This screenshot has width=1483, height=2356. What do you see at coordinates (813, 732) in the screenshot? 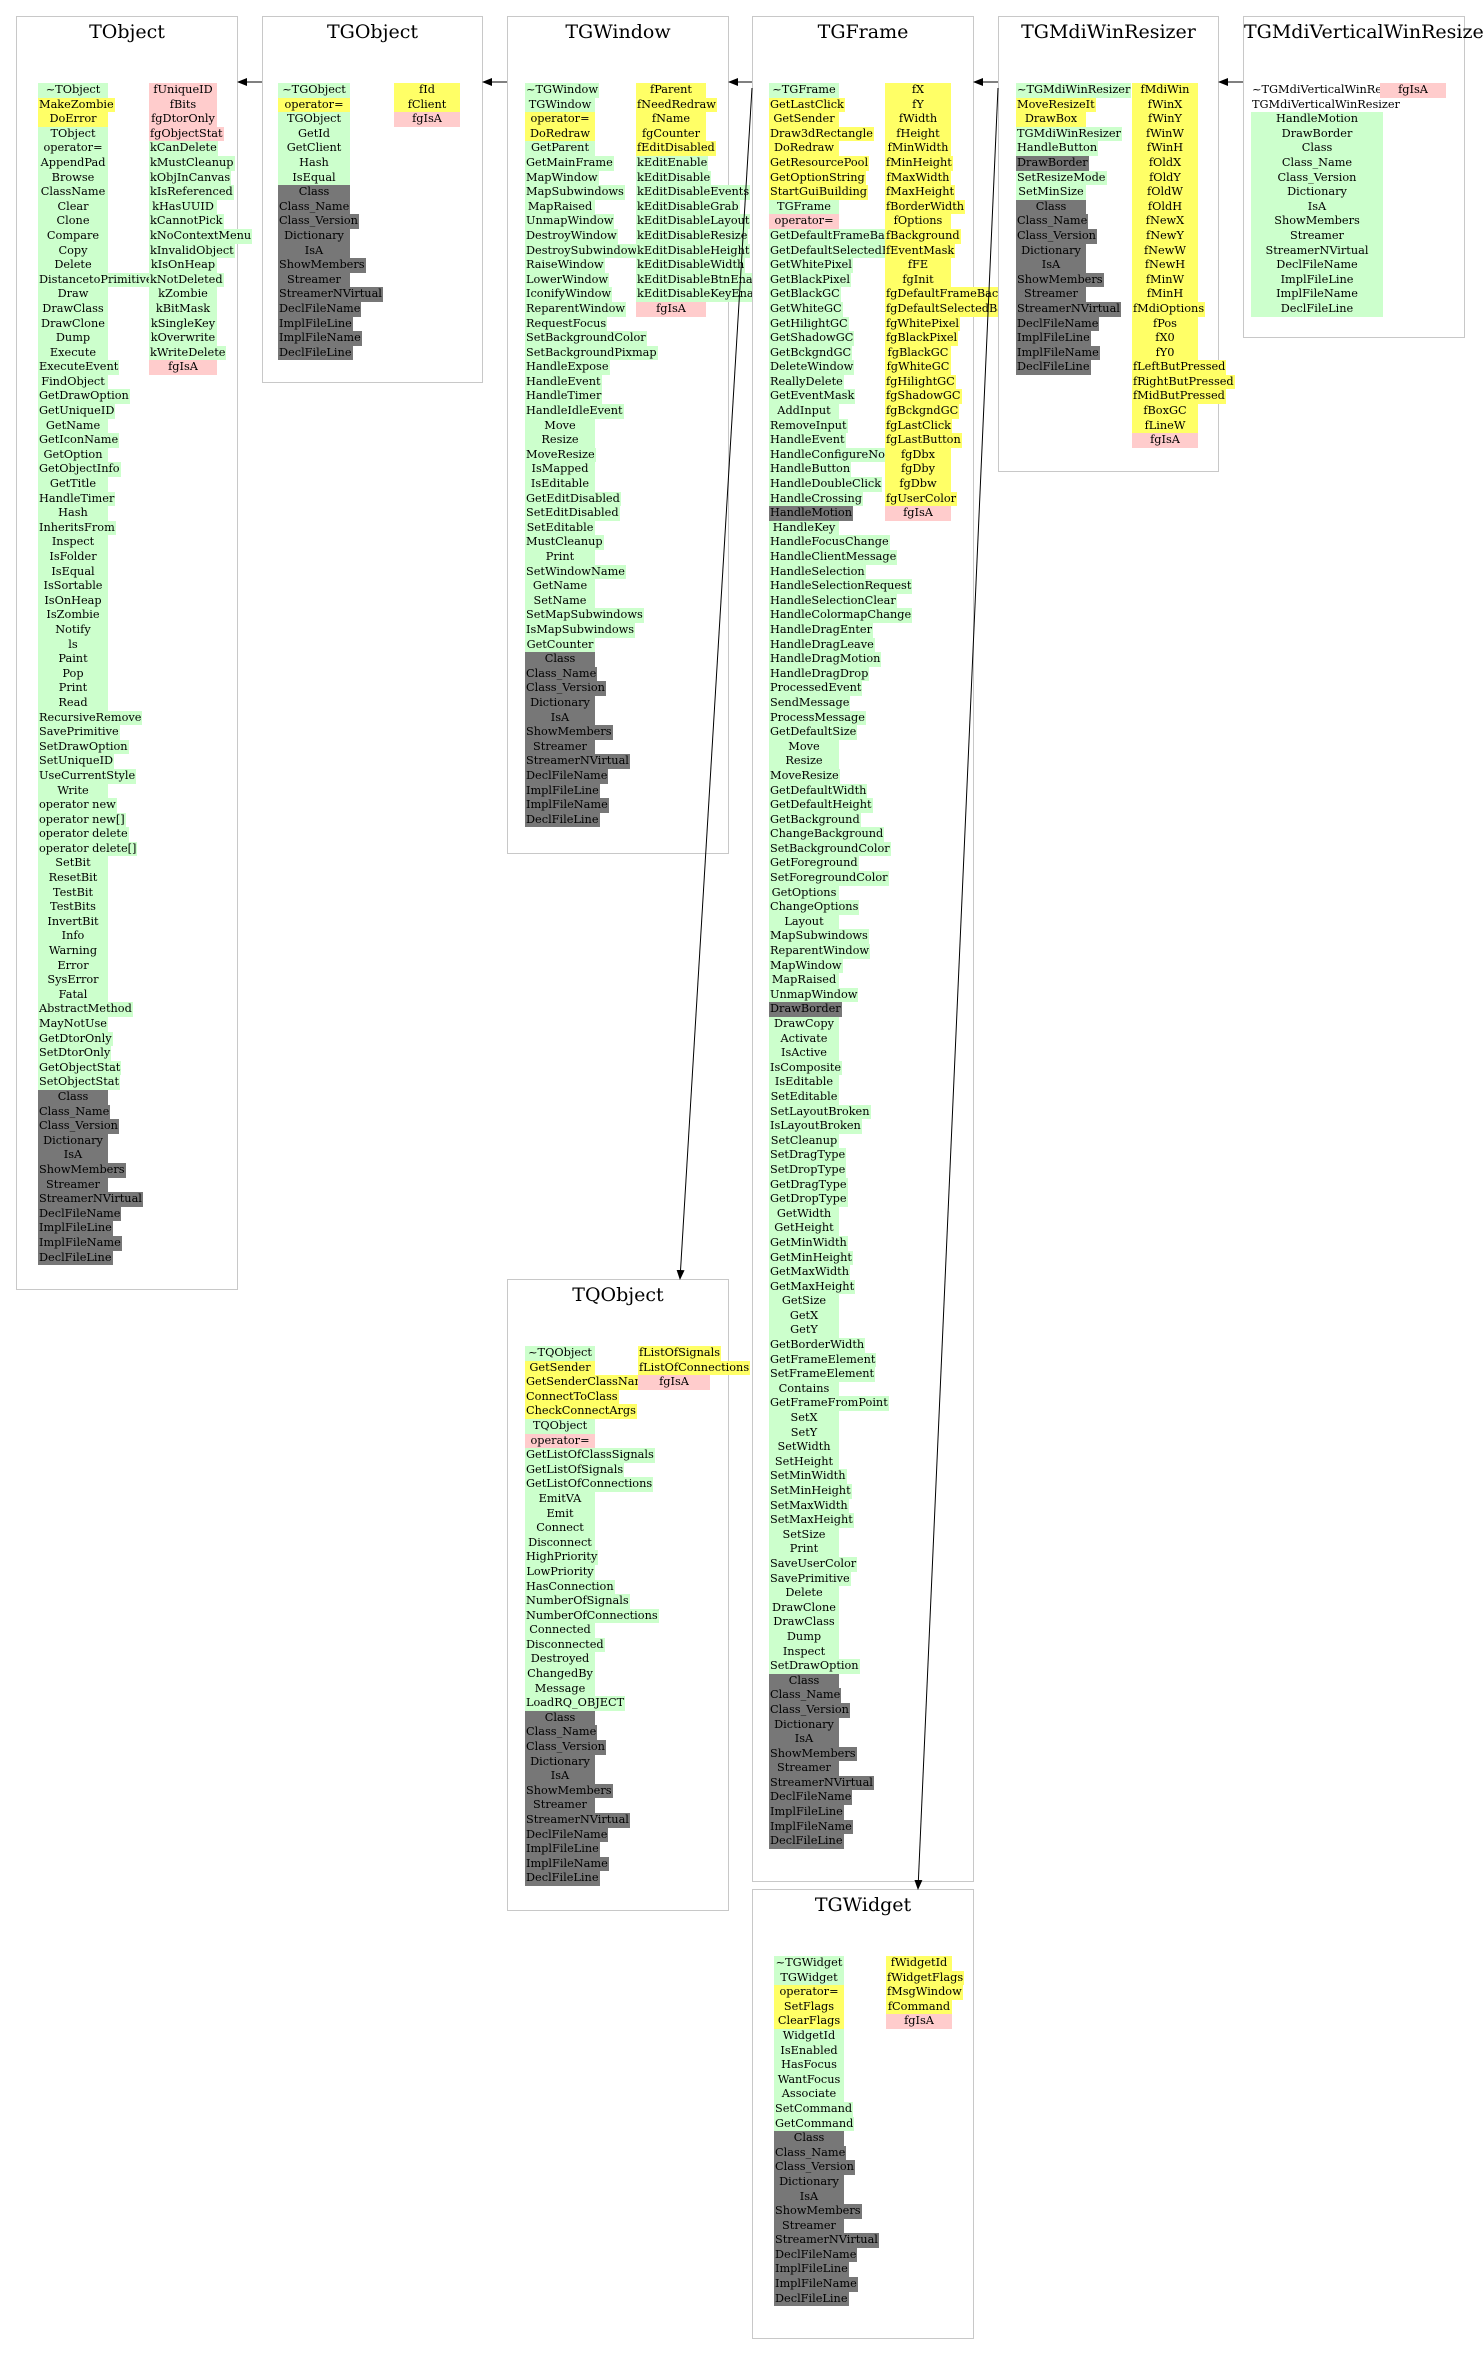
I see `method-name: GetDefaultSize` at bounding box center [813, 732].